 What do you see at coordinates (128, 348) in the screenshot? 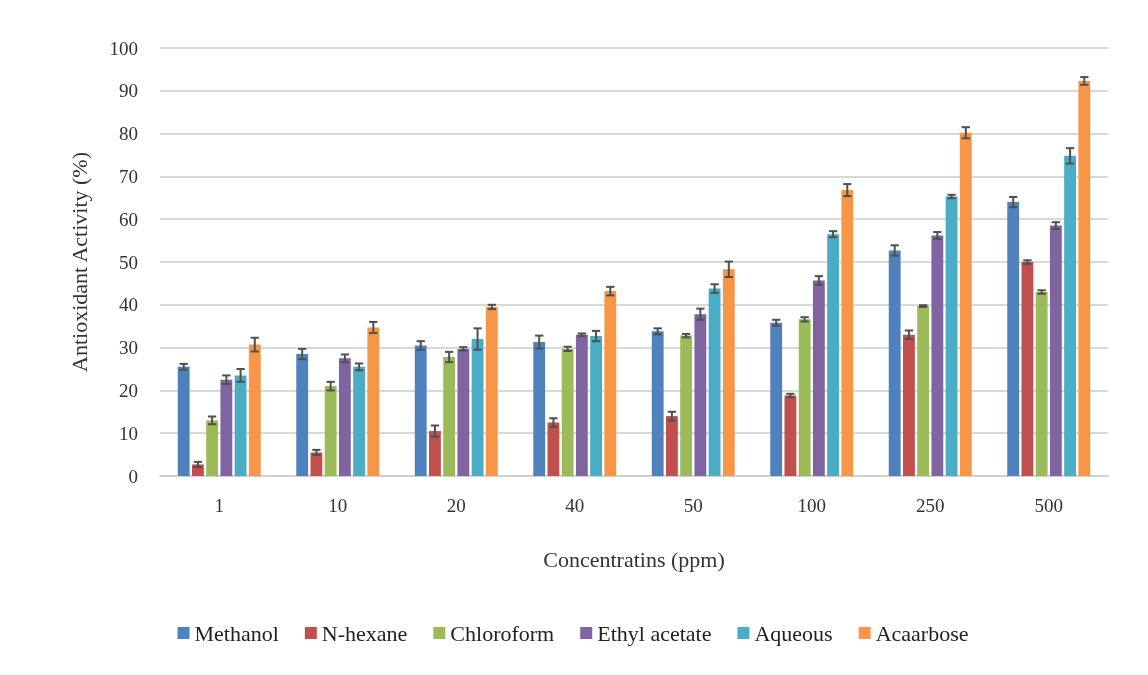
I see `y-tick-label: 30` at bounding box center [128, 348].